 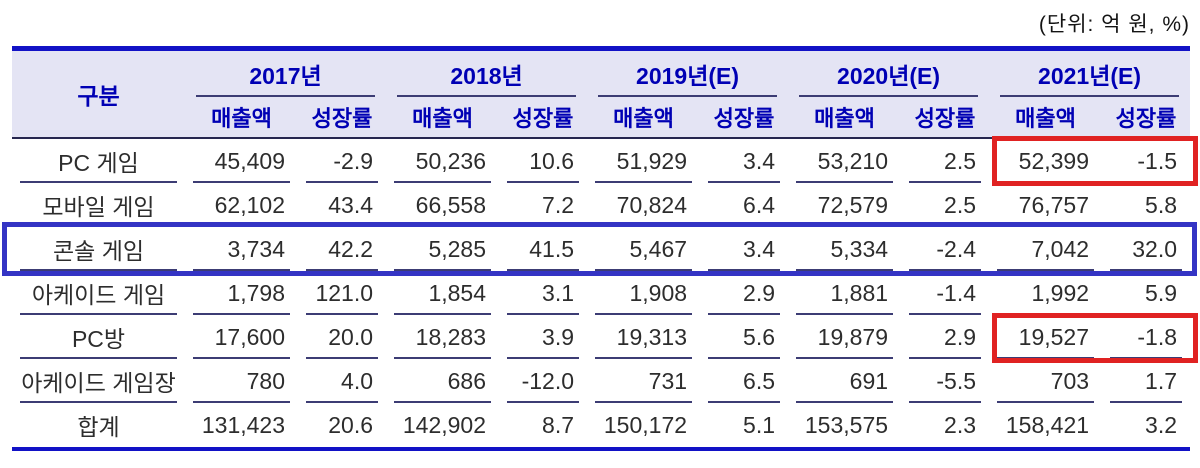 I want to click on cell-value: -1.5, so click(x=1146, y=160).